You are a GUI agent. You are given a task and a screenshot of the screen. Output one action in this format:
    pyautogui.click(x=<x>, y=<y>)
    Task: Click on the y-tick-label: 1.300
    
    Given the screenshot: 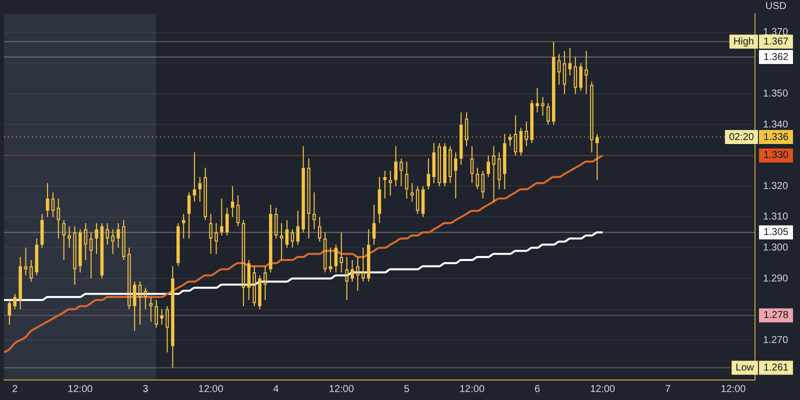 What is the action you would take?
    pyautogui.click(x=775, y=248)
    